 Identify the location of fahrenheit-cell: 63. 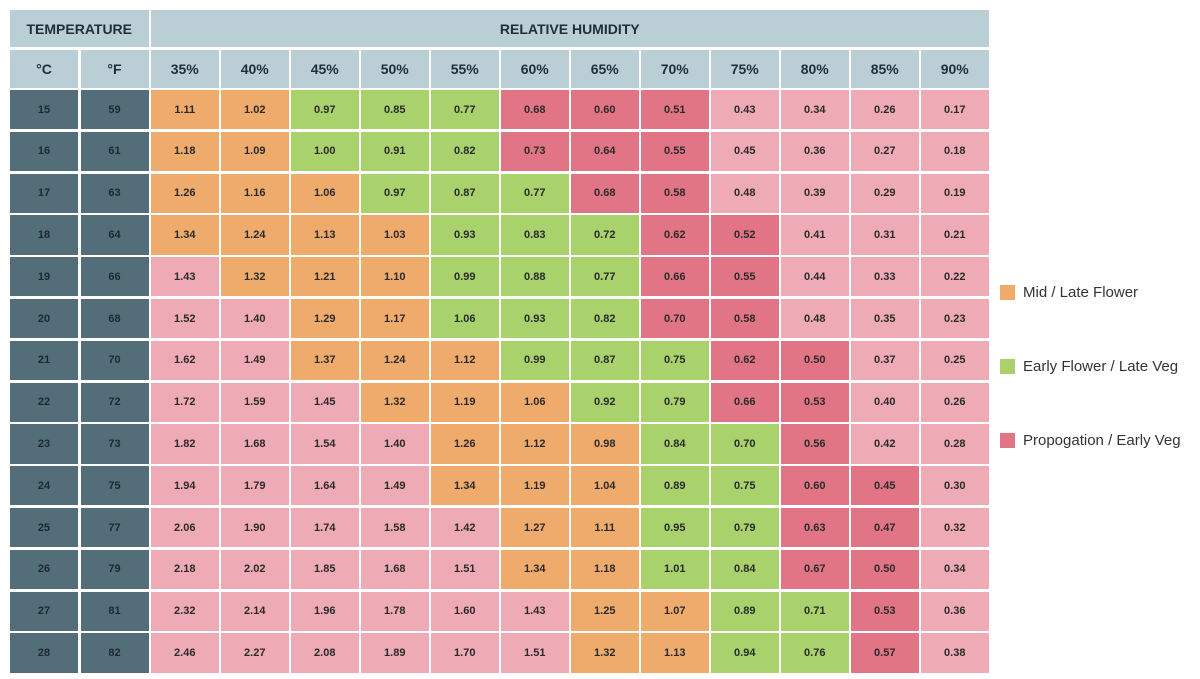
(114, 193).